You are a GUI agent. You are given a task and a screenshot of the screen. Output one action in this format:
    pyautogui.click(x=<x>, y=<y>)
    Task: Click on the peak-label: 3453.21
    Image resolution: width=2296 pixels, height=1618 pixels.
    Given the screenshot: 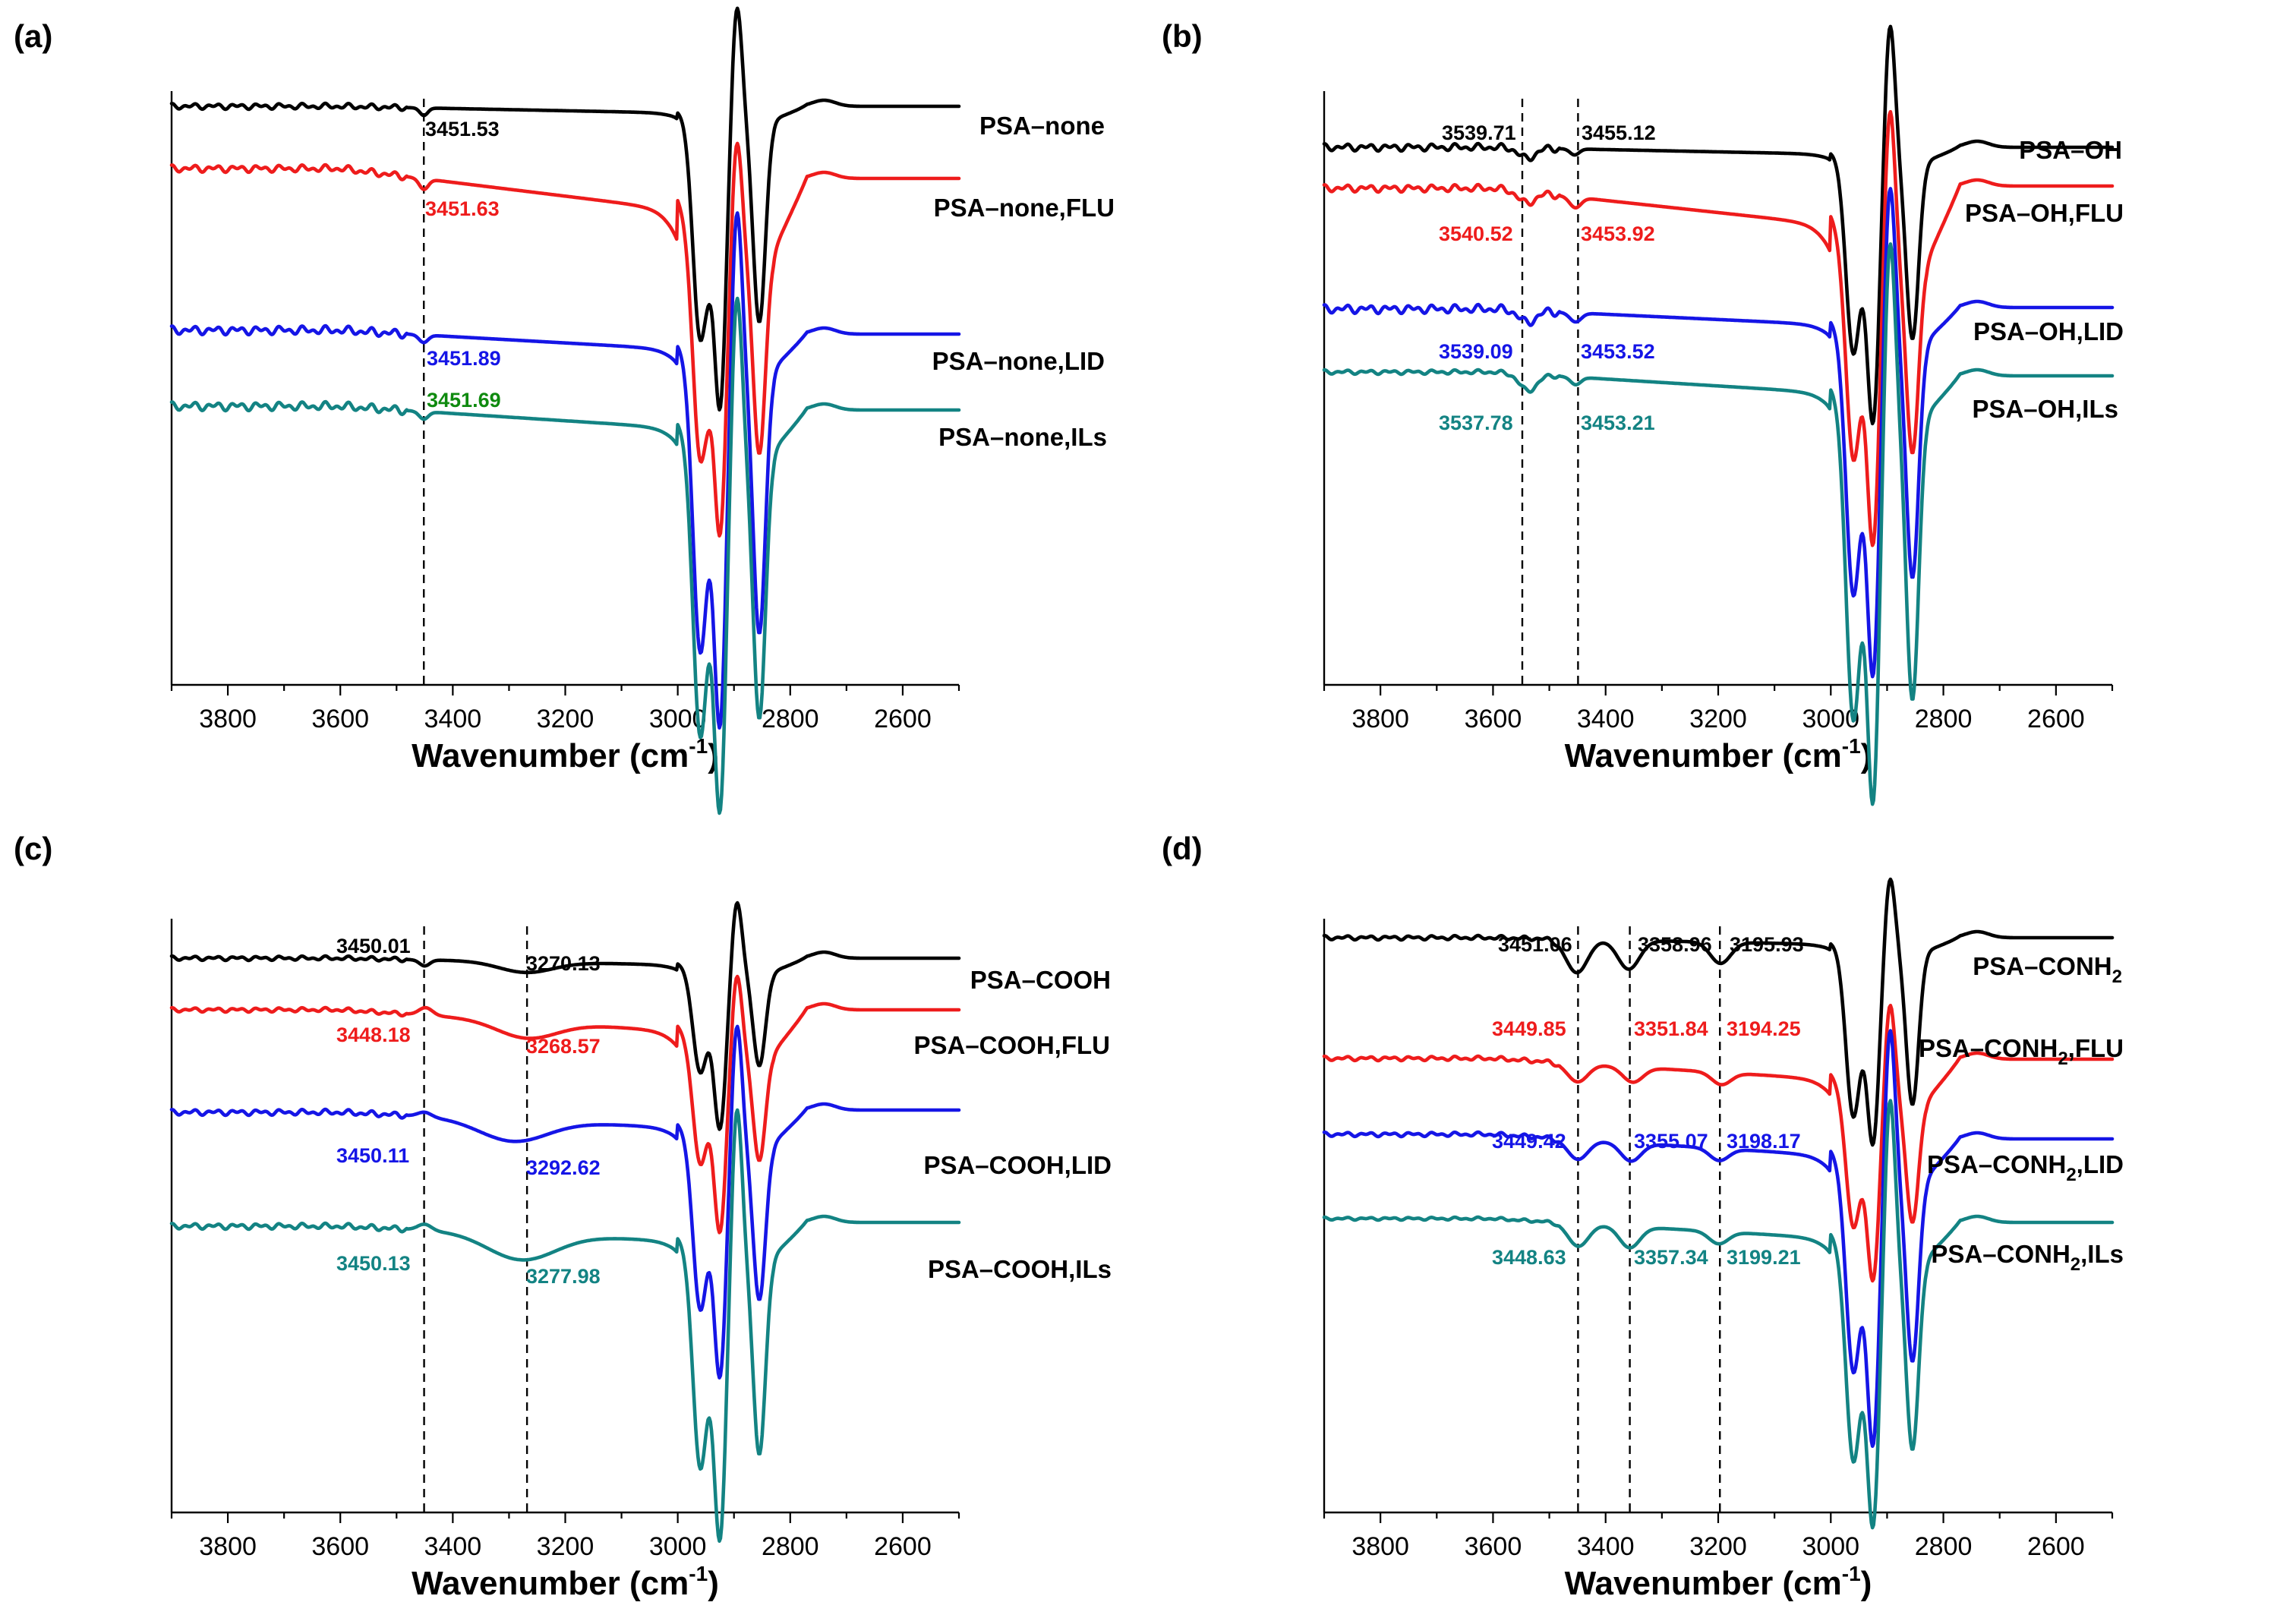 What is the action you would take?
    pyautogui.click(x=1618, y=423)
    